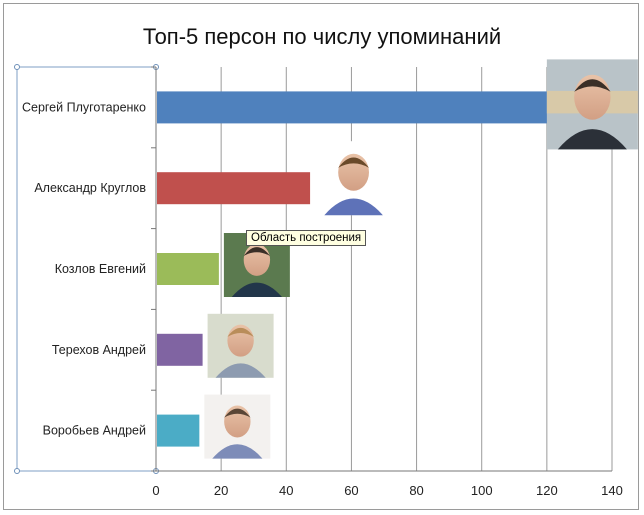 The height and width of the screenshot is (515, 644). Describe the element at coordinates (99, 350) in the screenshot. I see `category-label: Терехов Андрей` at that location.